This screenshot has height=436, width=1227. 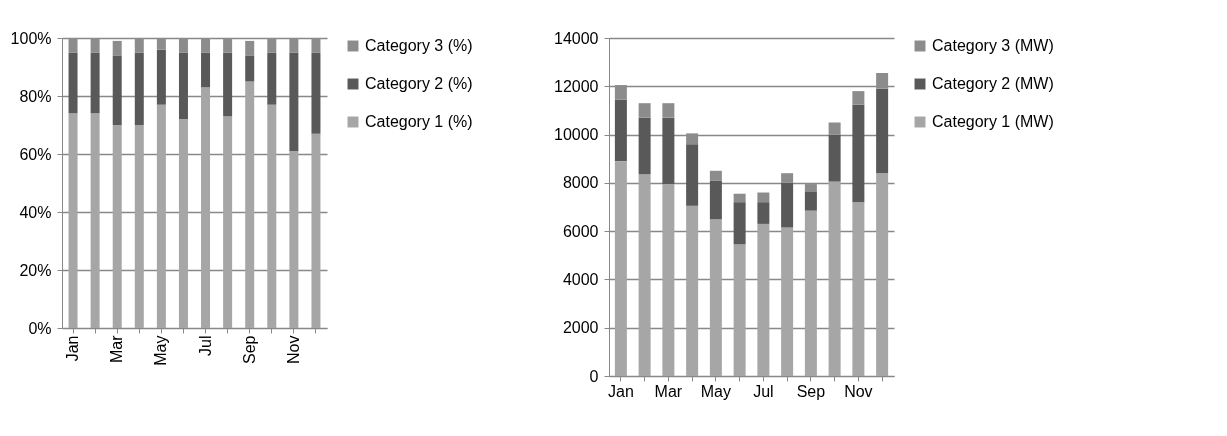 What do you see at coordinates (40, 328) in the screenshot?
I see `y-tick-label: 0%` at bounding box center [40, 328].